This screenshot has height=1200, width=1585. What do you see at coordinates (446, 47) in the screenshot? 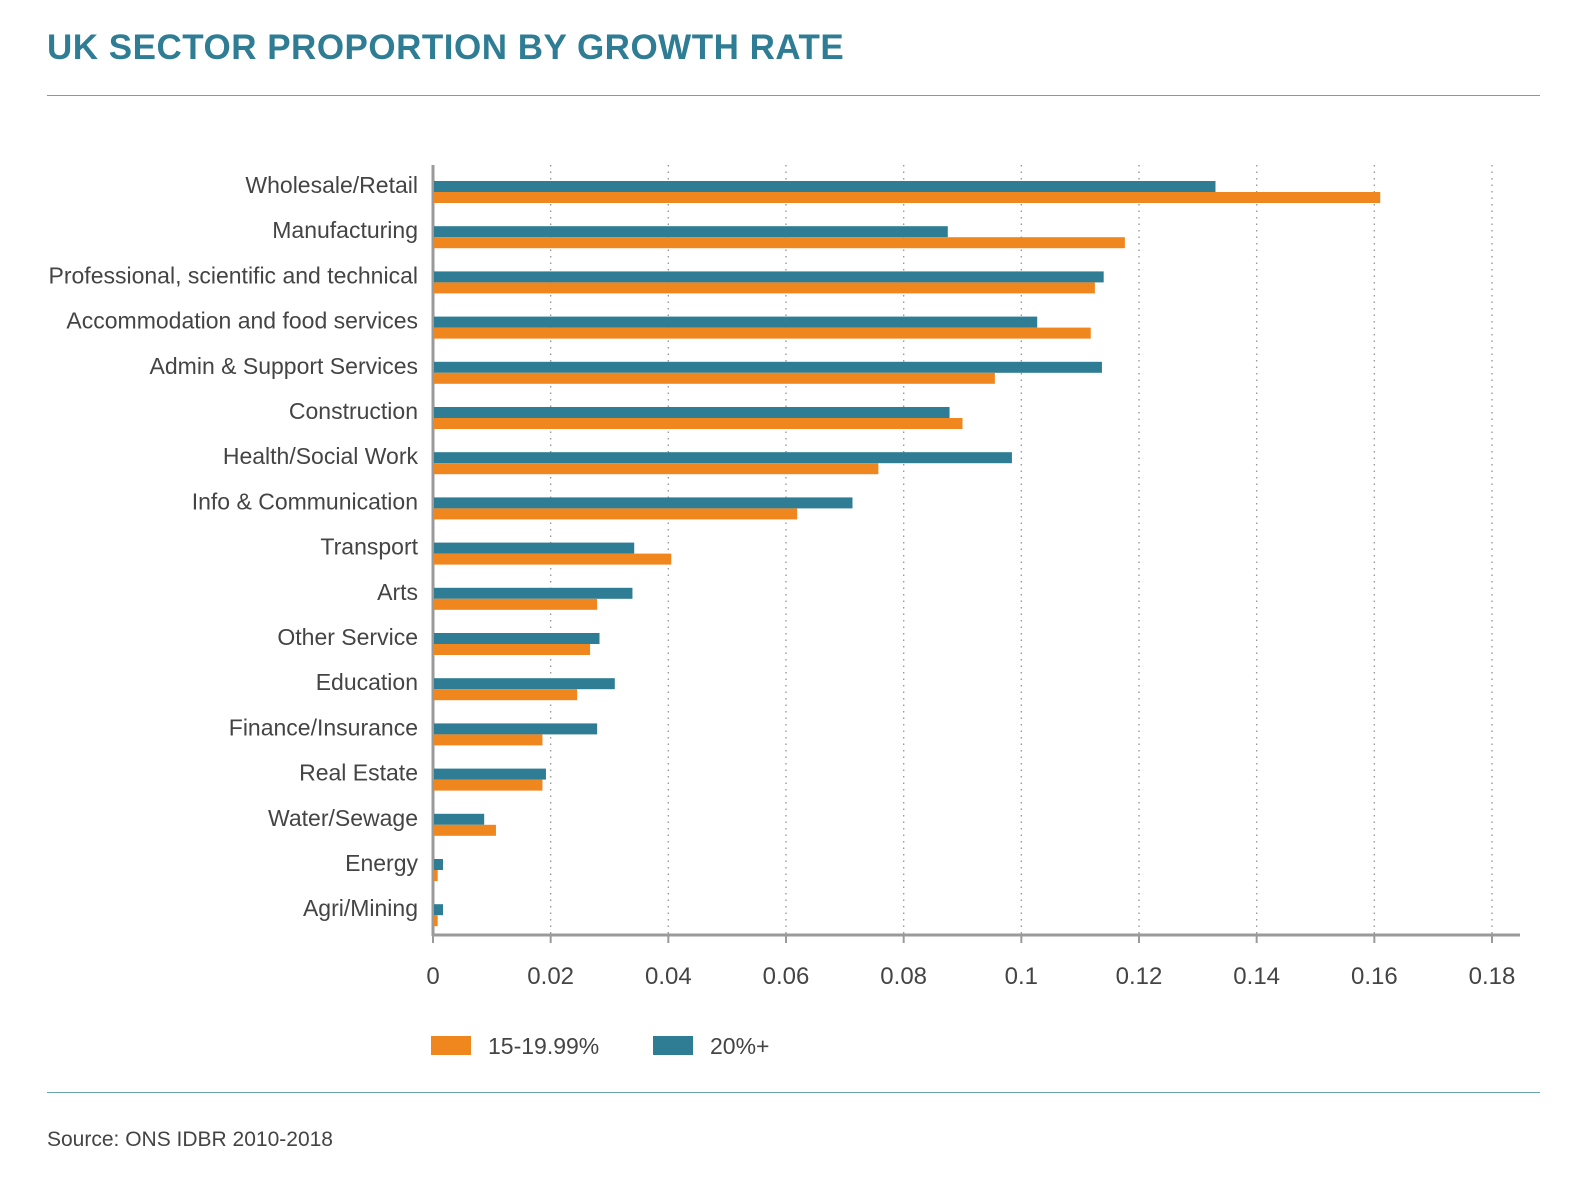
I see `chart-title: UK SECTOR PROPORTION BY GROWTH RATE` at bounding box center [446, 47].